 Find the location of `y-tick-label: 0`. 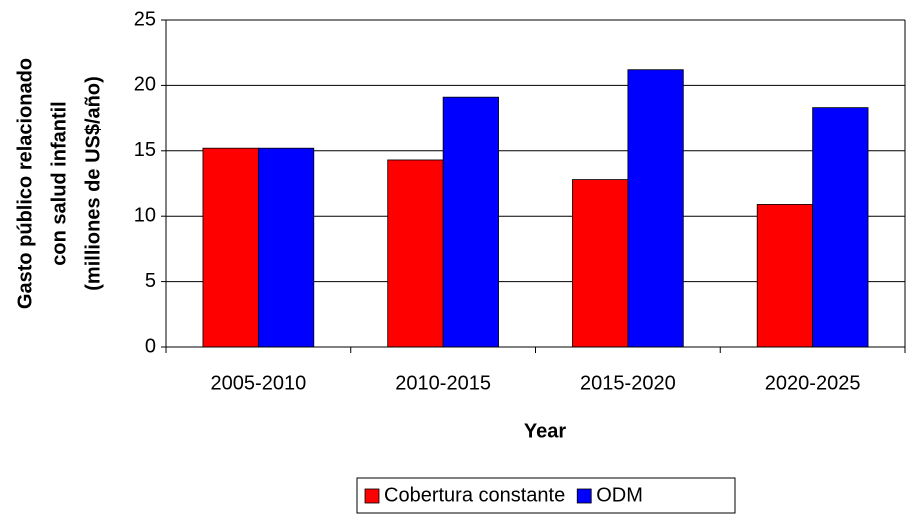

y-tick-label: 0 is located at coordinates (150, 346).